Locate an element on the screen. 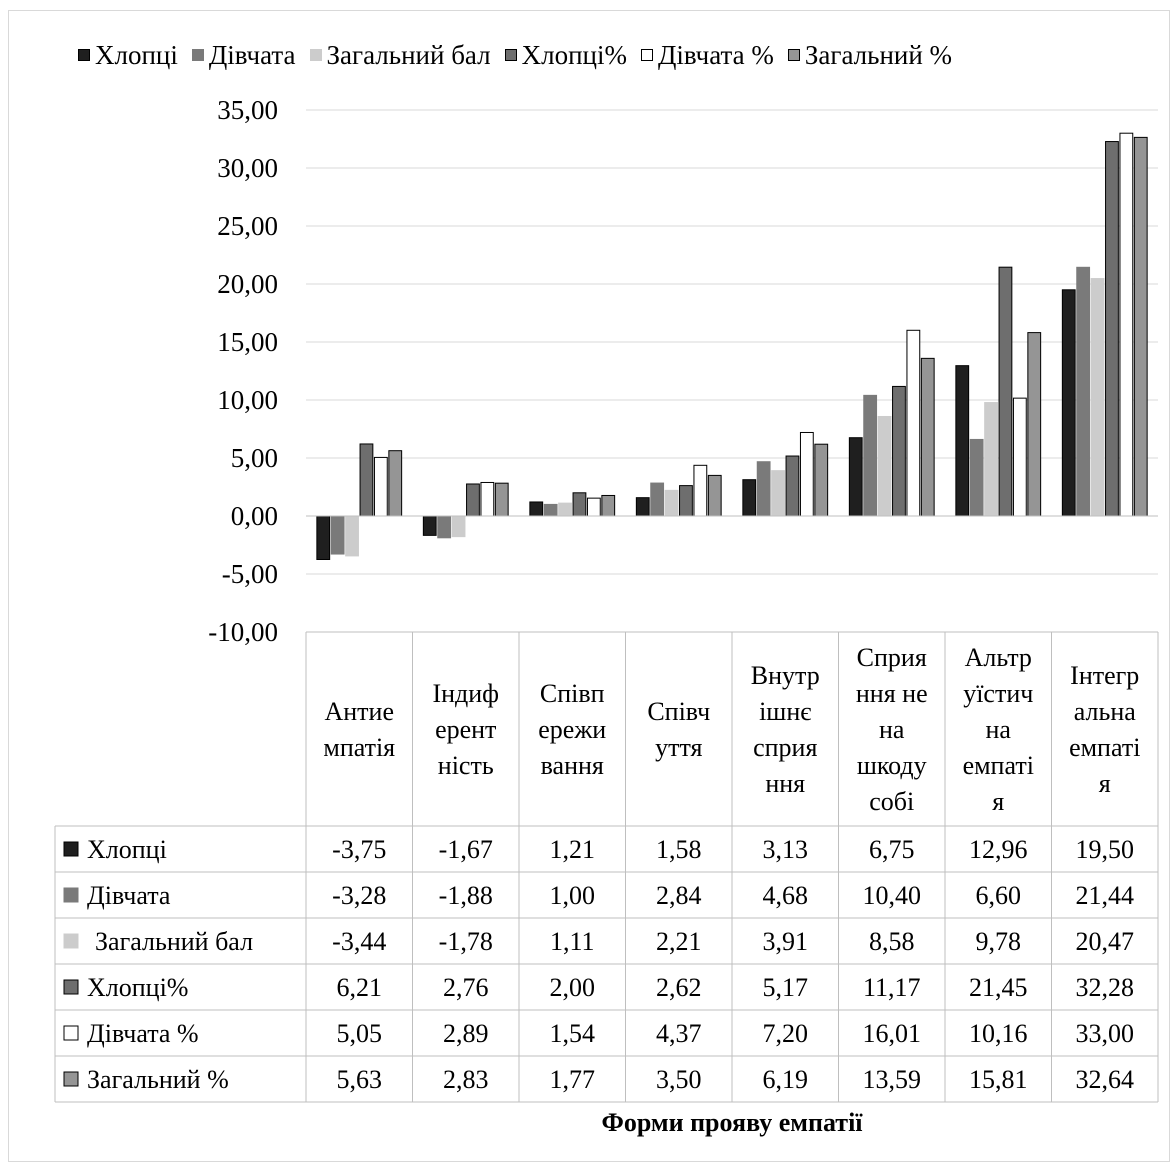 The image size is (1173, 1167). legend-label: Хлопці is located at coordinates (136, 54).